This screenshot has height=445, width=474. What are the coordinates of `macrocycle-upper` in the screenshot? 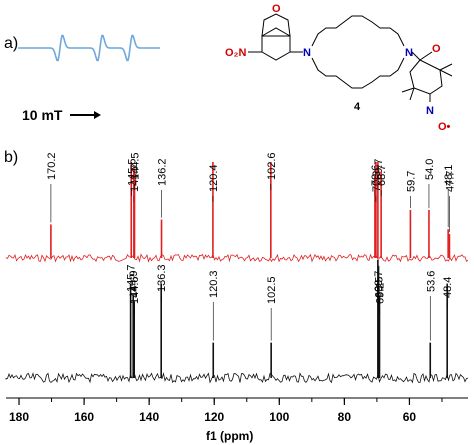 It's located at (358, 31).